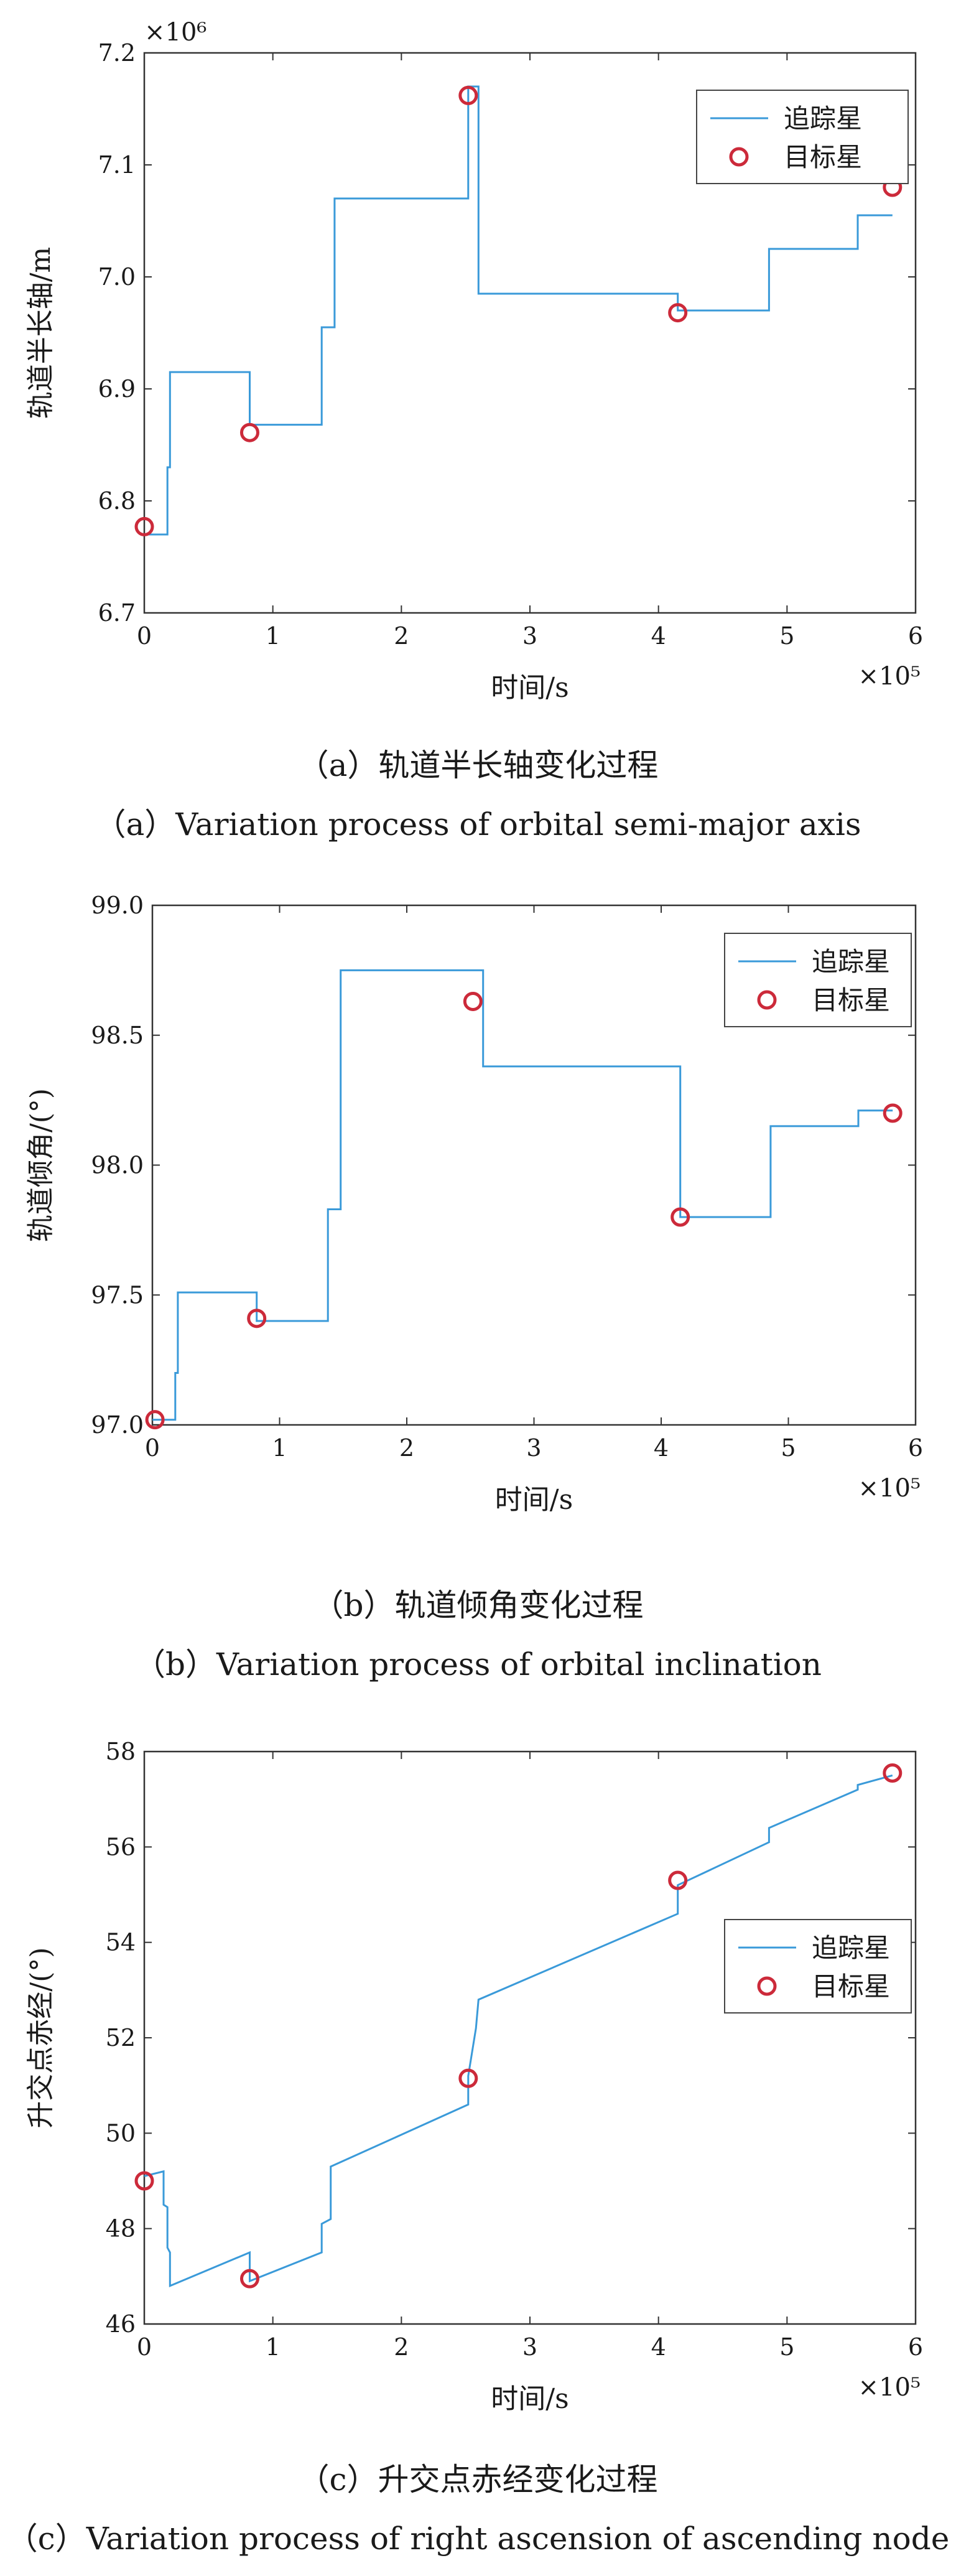 This screenshot has height=2576, width=956. I want to click on y-tick-label: 6.7, so click(117, 613).